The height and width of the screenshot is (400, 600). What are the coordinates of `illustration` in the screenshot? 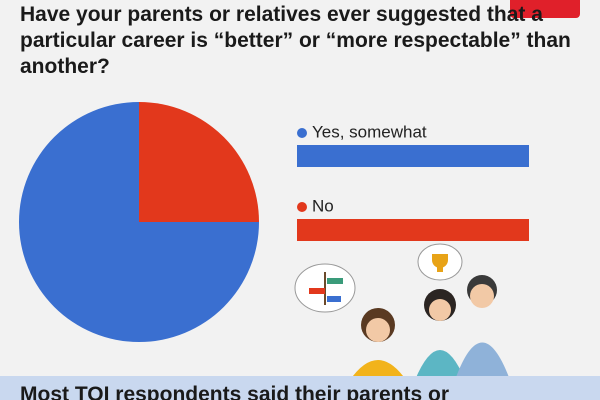 It's located at (402, 311).